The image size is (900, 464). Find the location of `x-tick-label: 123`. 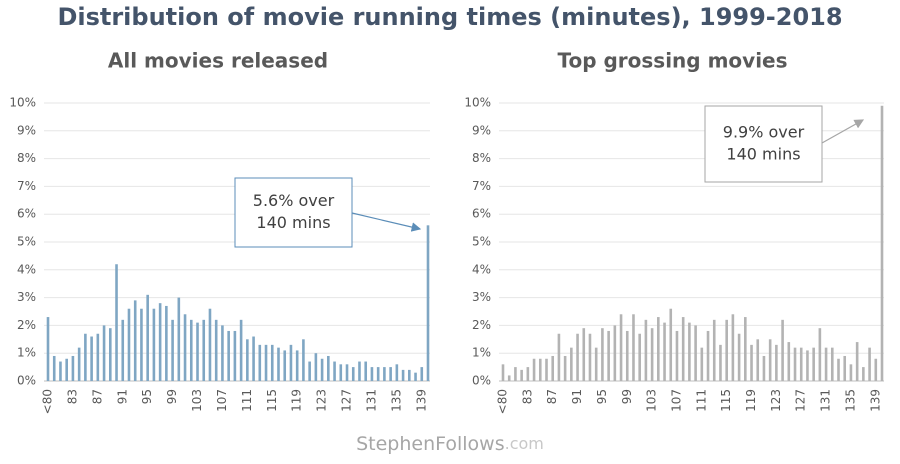

x-tick-label: 123 is located at coordinates (776, 400).